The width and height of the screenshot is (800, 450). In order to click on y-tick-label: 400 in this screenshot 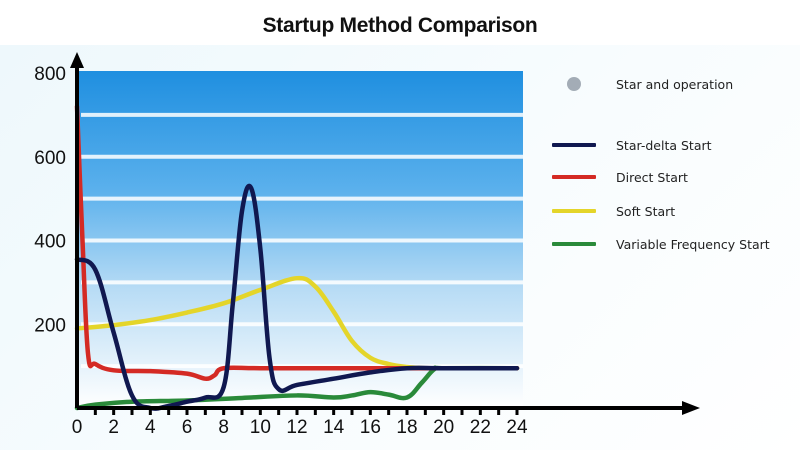, I will do `click(50, 242)`.